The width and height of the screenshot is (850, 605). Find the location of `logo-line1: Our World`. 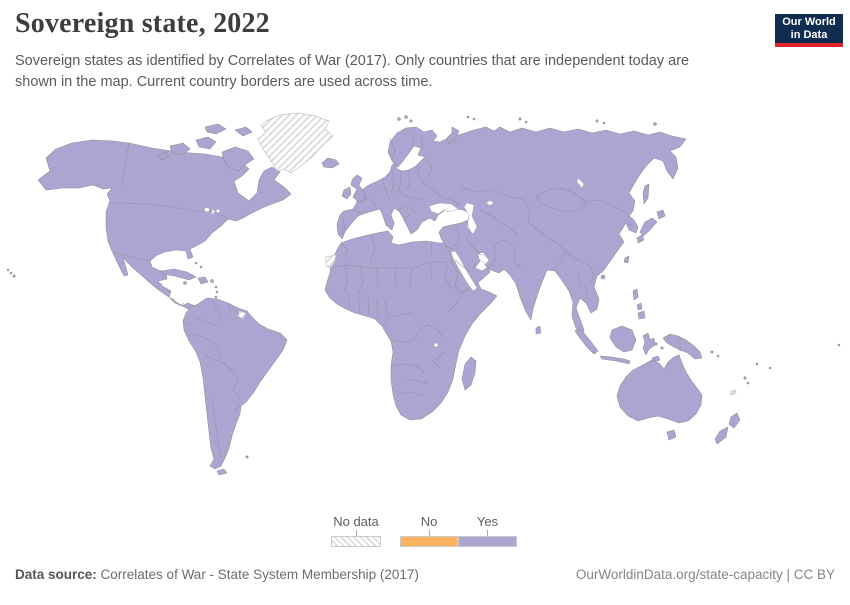

logo-line1: Our World is located at coordinates (809, 21).